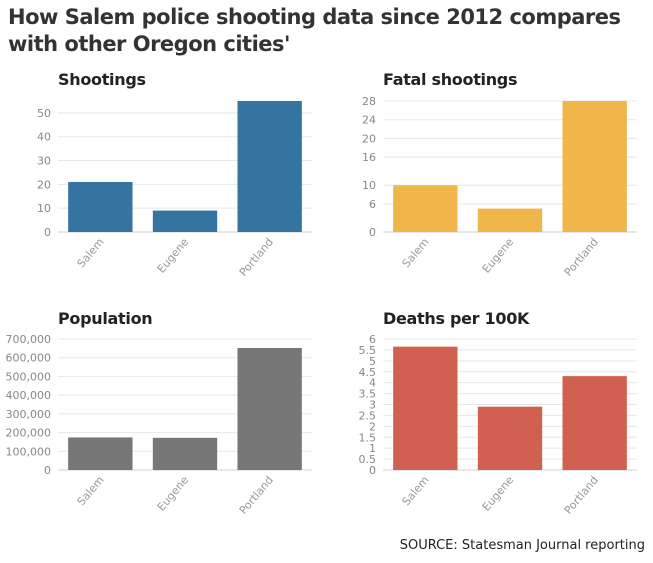 This screenshot has height=563, width=653. Describe the element at coordinates (368, 394) in the screenshot. I see `y-tick-label: 3.5` at that location.